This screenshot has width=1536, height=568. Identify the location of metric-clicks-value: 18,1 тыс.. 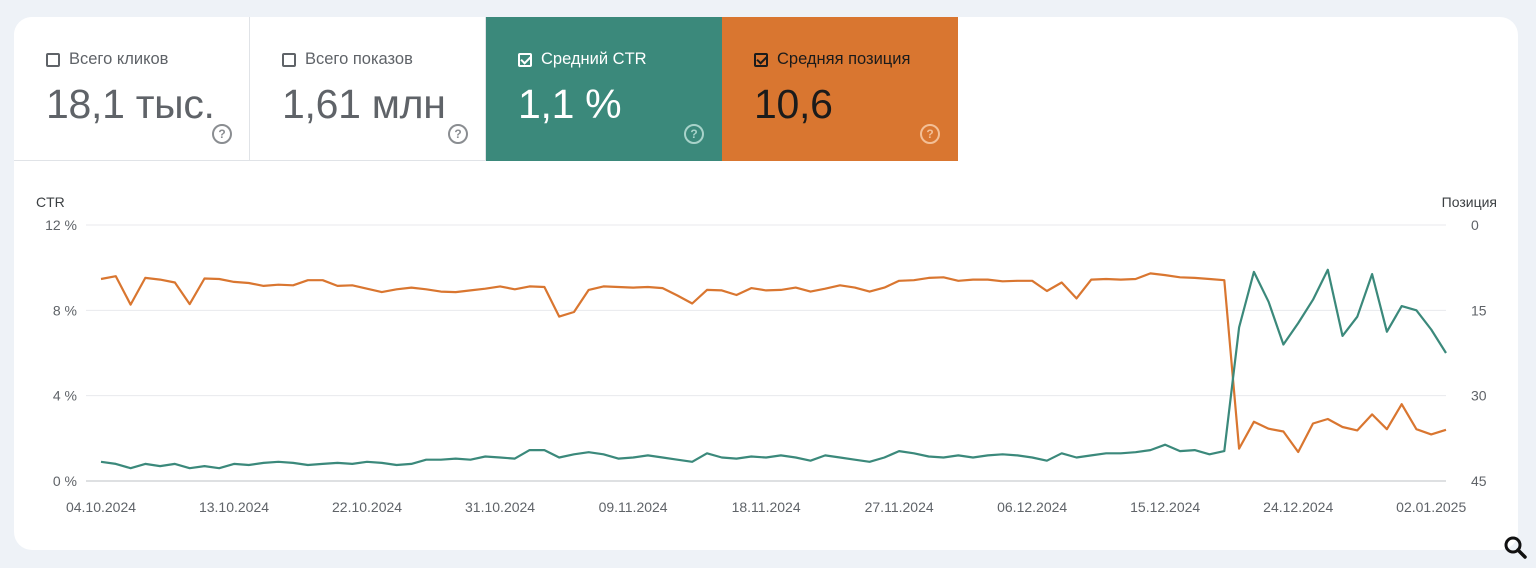
(130, 104).